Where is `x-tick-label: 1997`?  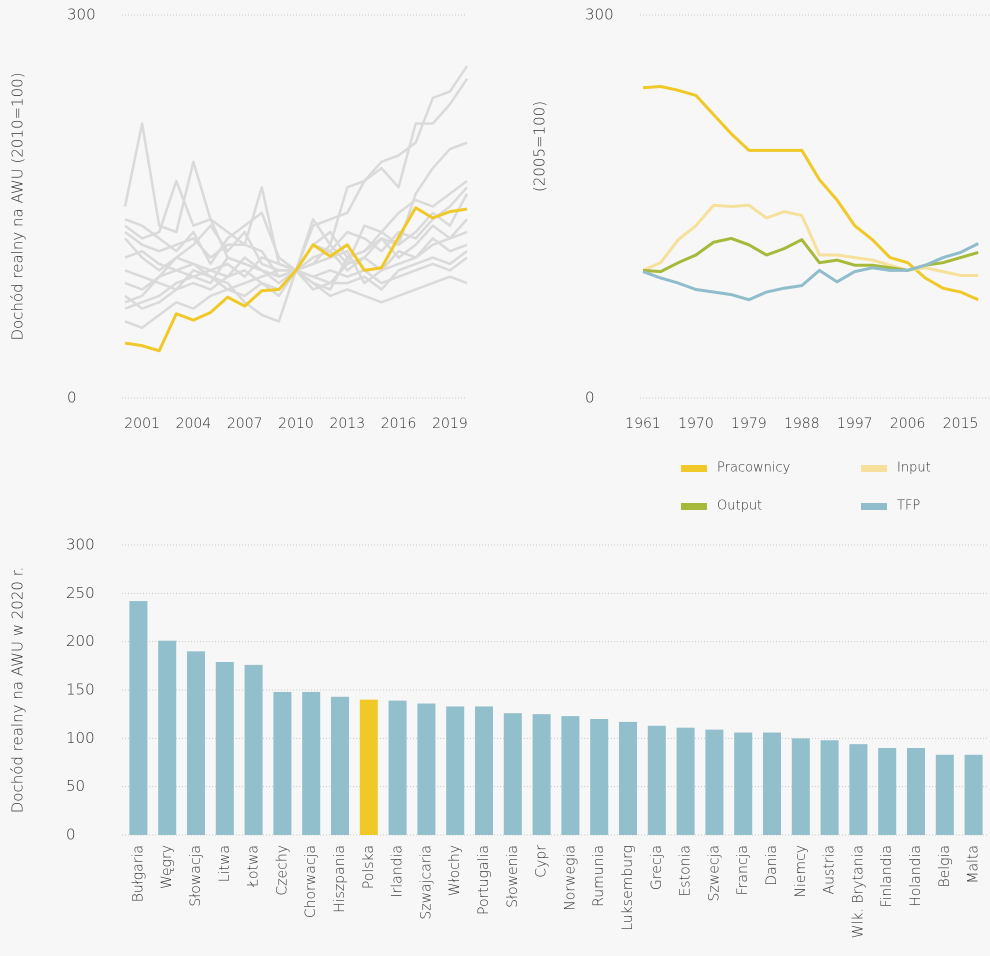
x-tick-label: 1997 is located at coordinates (855, 424).